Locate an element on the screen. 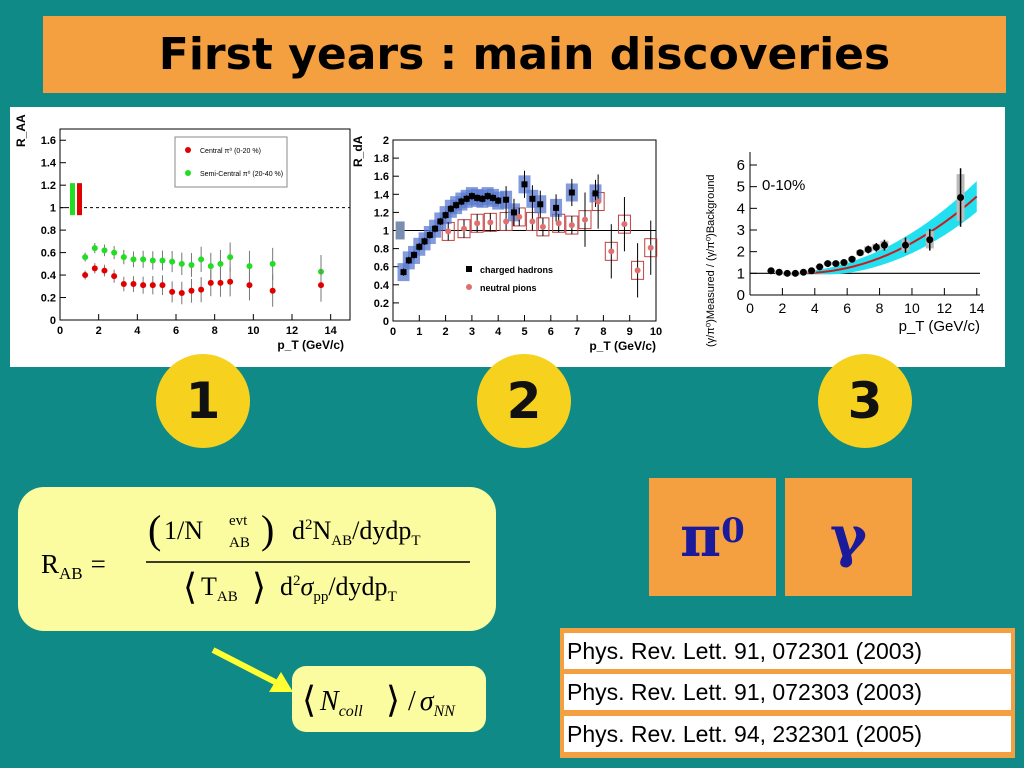 The width and height of the screenshot is (1024, 768). badge-1: 1 is located at coordinates (203, 401).